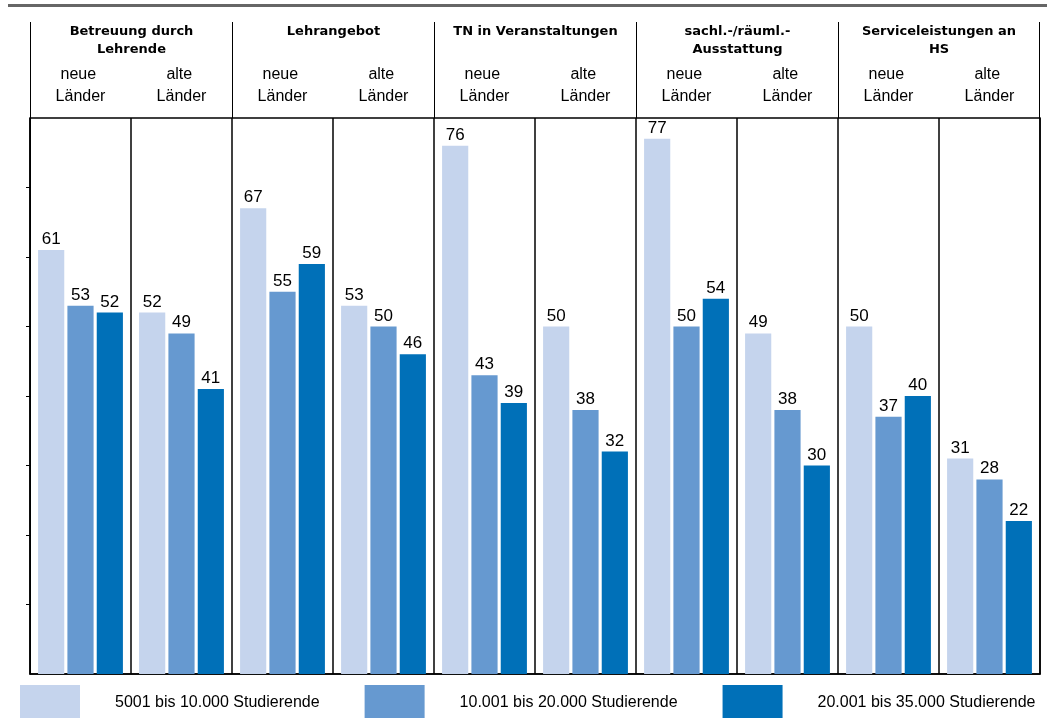  I want to click on data-label: 59, so click(312, 252).